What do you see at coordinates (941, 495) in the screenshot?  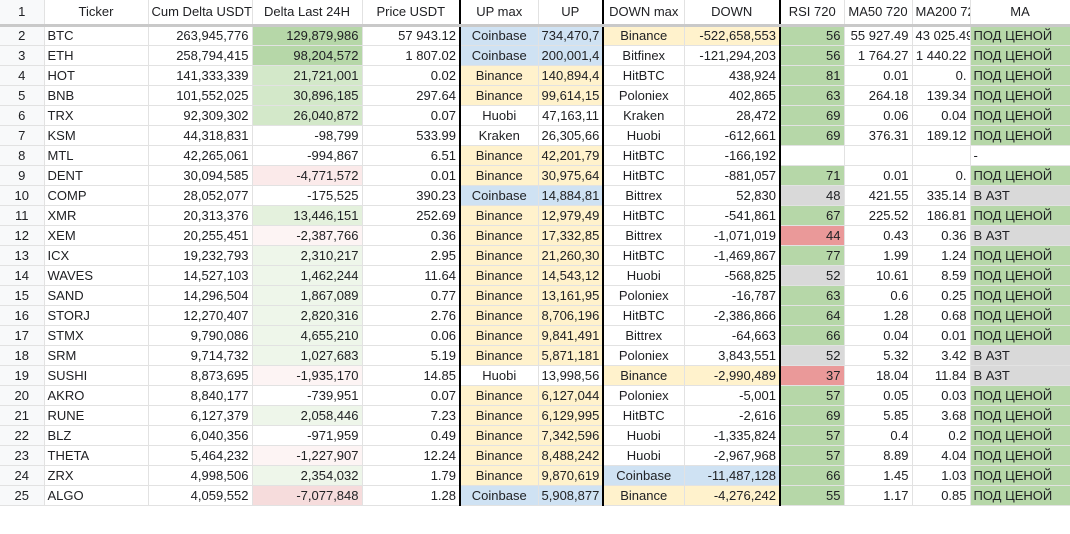 I see `cell-ma200: 0.85` at bounding box center [941, 495].